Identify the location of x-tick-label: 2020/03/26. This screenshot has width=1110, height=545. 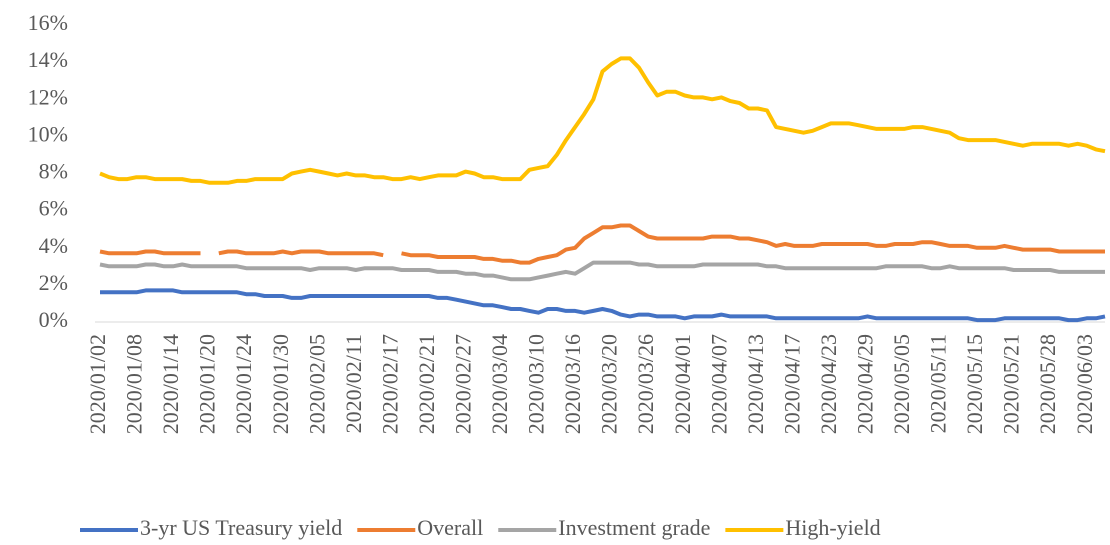
(645, 384).